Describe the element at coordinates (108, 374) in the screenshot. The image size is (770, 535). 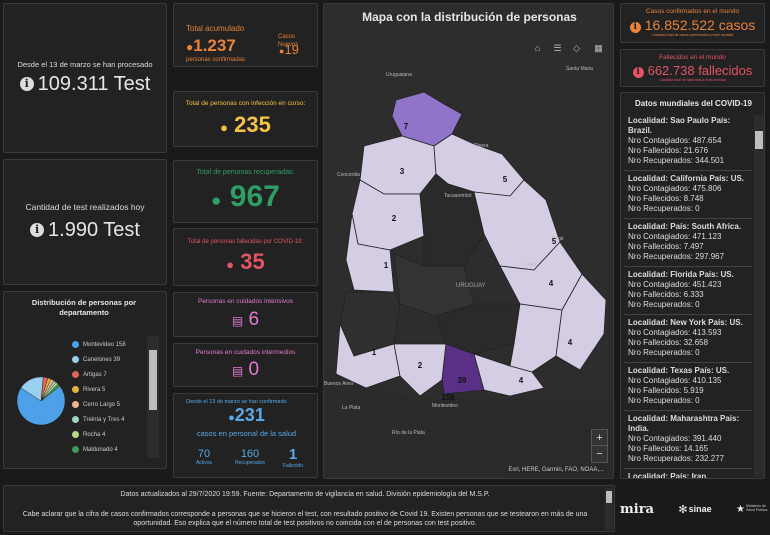
I see `distribution-item: Artigas 7` at that location.